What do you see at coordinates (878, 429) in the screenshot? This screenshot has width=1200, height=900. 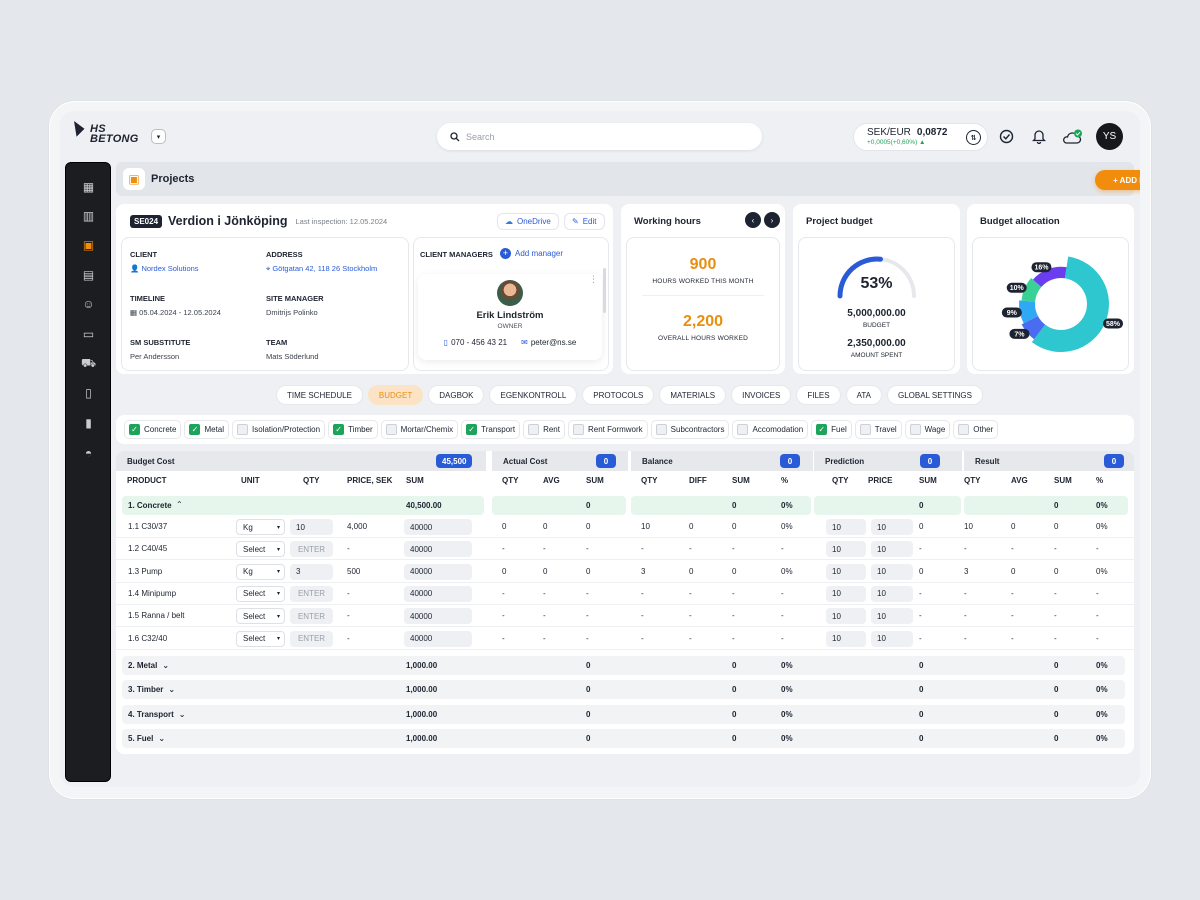 I see `filter-travel: Travel` at bounding box center [878, 429].